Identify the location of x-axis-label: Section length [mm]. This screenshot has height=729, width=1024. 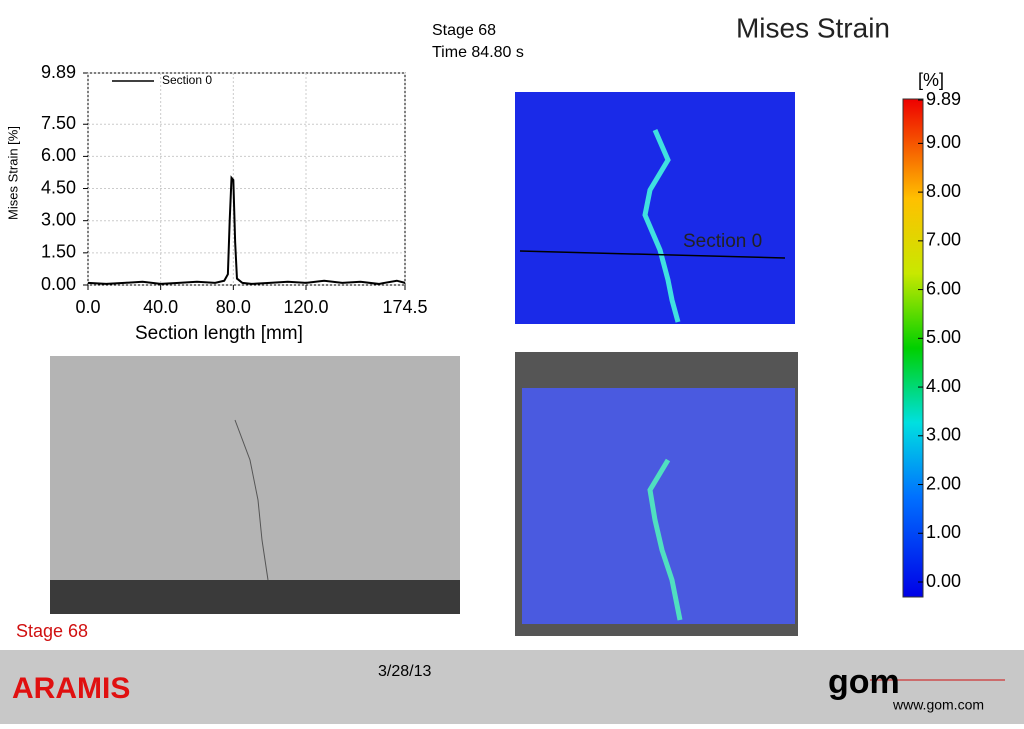
(219, 333).